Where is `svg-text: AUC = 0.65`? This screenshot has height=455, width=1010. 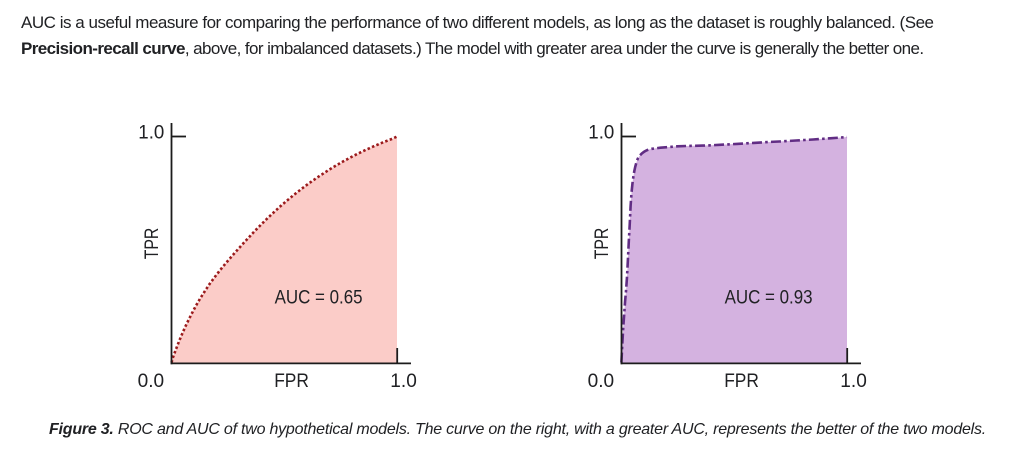
svg-text: AUC = 0.65 is located at coordinates (319, 298).